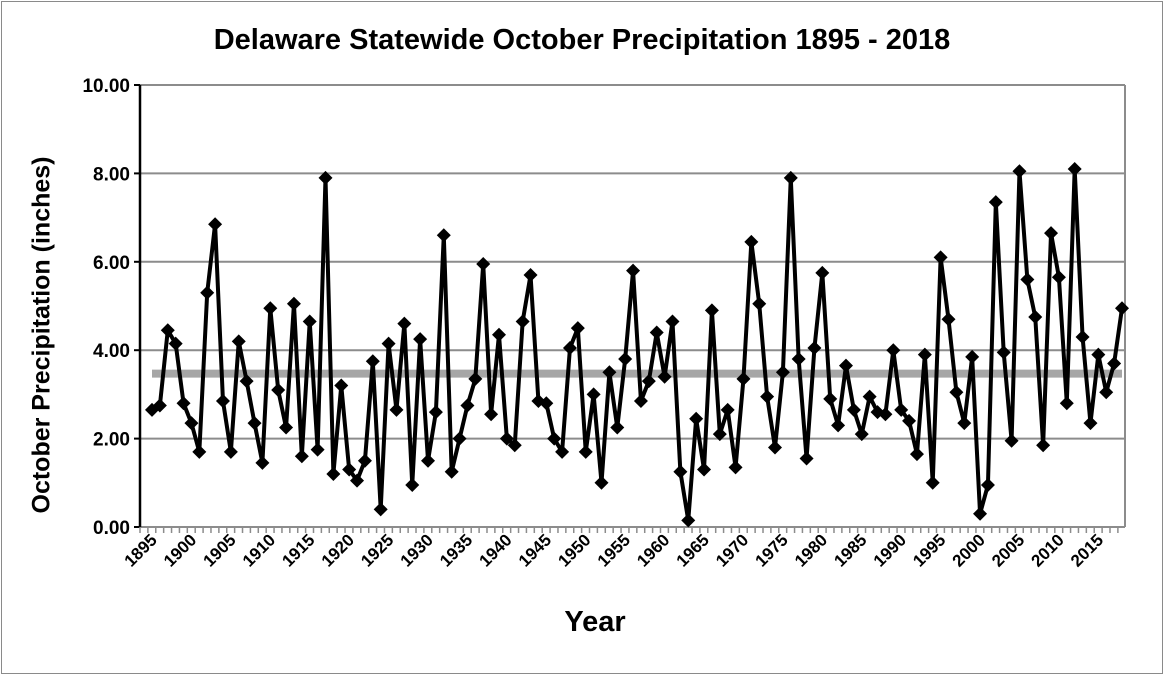 The width and height of the screenshot is (1164, 675). Describe the element at coordinates (377, 550) in the screenshot. I see `x-tick-label: 1925` at that location.